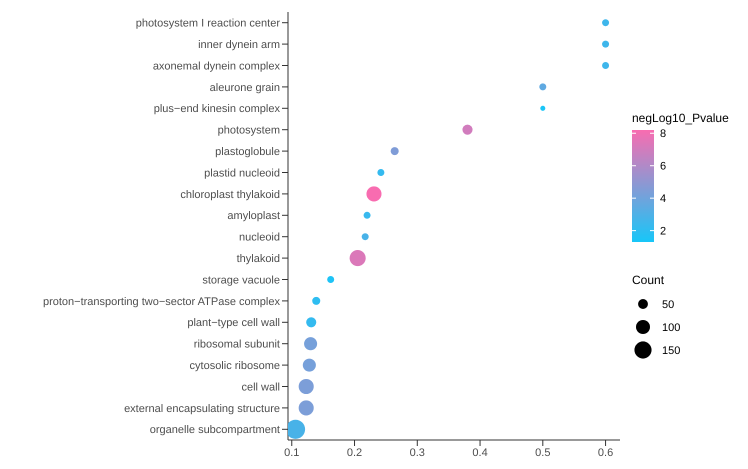  I want to click on color-bar-title: negLog10_Pvalue, so click(681, 118).